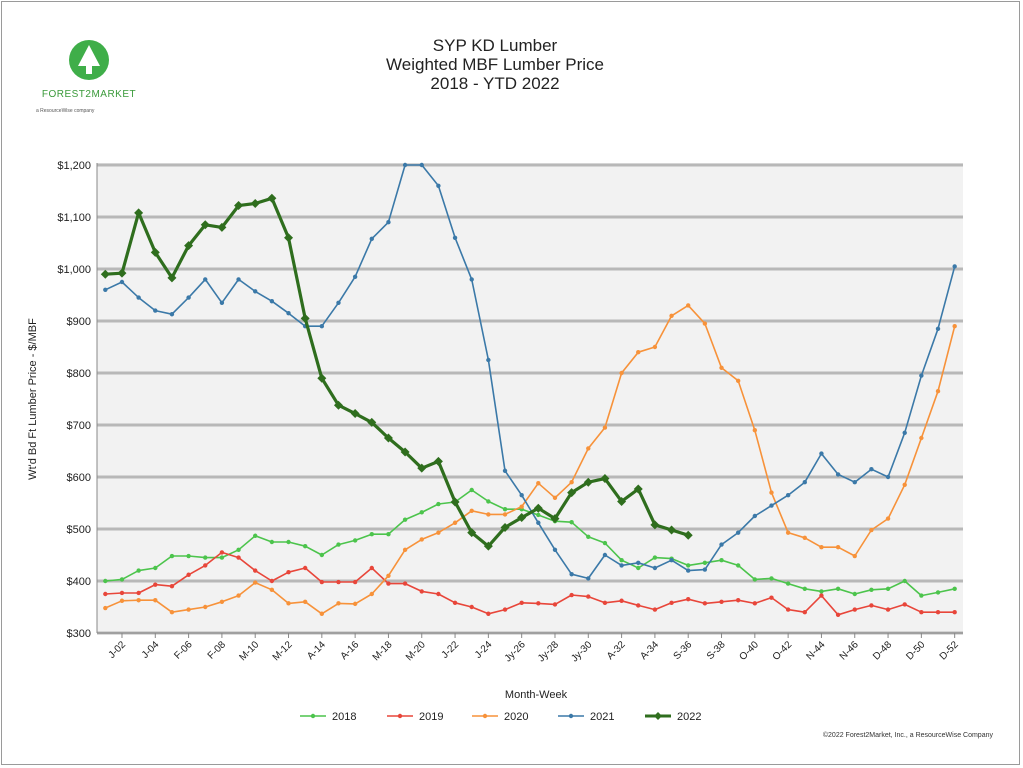  I want to click on legend-marker-2022, so click(658, 716).